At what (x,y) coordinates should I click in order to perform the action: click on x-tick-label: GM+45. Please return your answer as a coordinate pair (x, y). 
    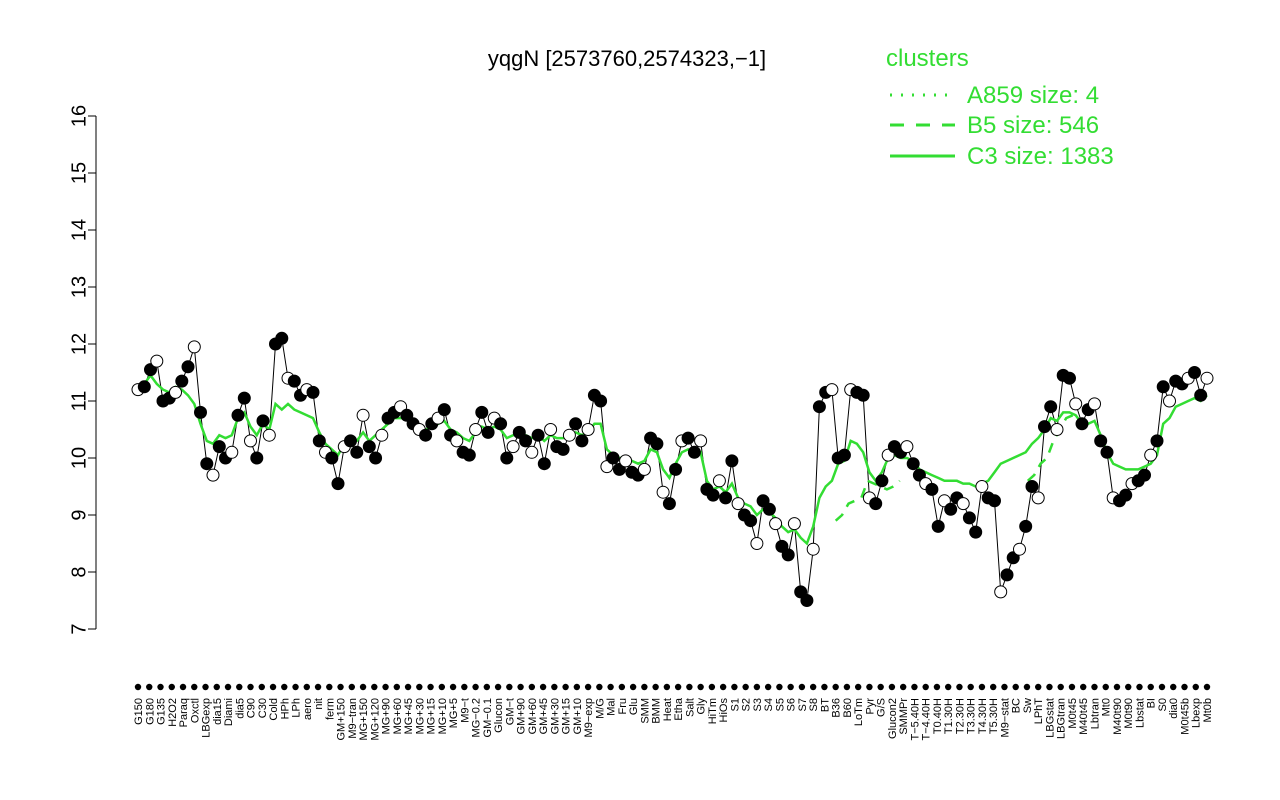
    Looking at the image, I should click on (544, 716).